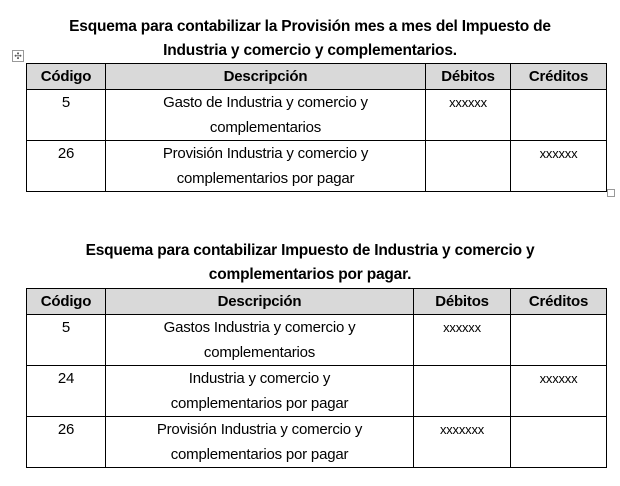 The width and height of the screenshot is (620, 486). What do you see at coordinates (259, 327) in the screenshot?
I see `desc-line: Gastos Industria y comercio y` at bounding box center [259, 327].